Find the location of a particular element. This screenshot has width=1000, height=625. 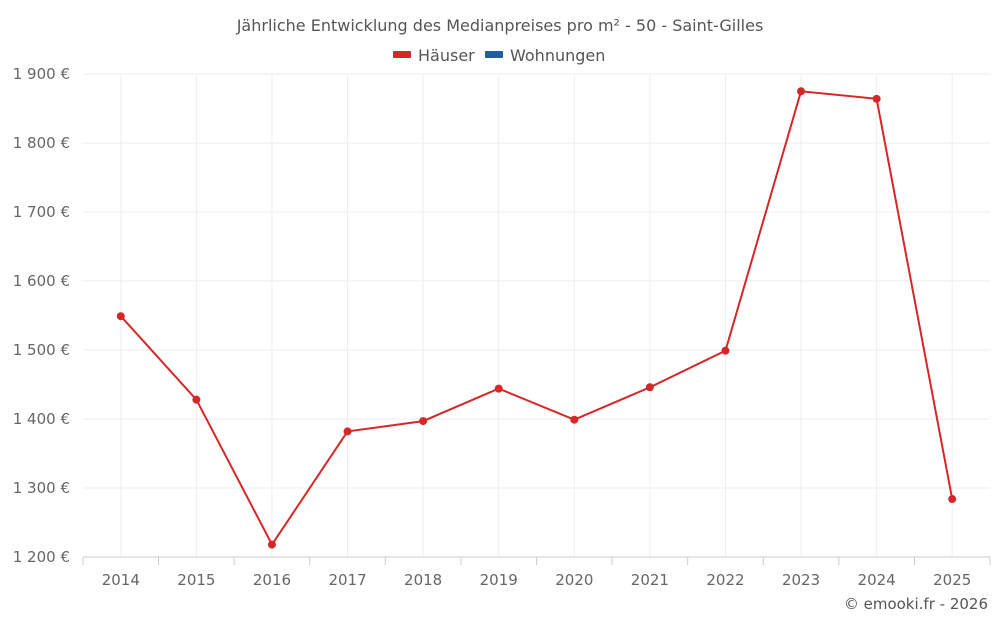

legend-item-hauser: Häuser is located at coordinates (434, 55).